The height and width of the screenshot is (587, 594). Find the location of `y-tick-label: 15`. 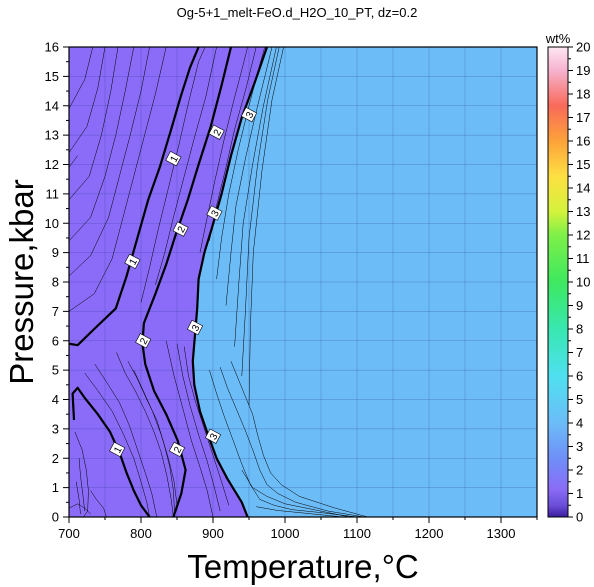

y-tick-label: 15 is located at coordinates (52, 76).